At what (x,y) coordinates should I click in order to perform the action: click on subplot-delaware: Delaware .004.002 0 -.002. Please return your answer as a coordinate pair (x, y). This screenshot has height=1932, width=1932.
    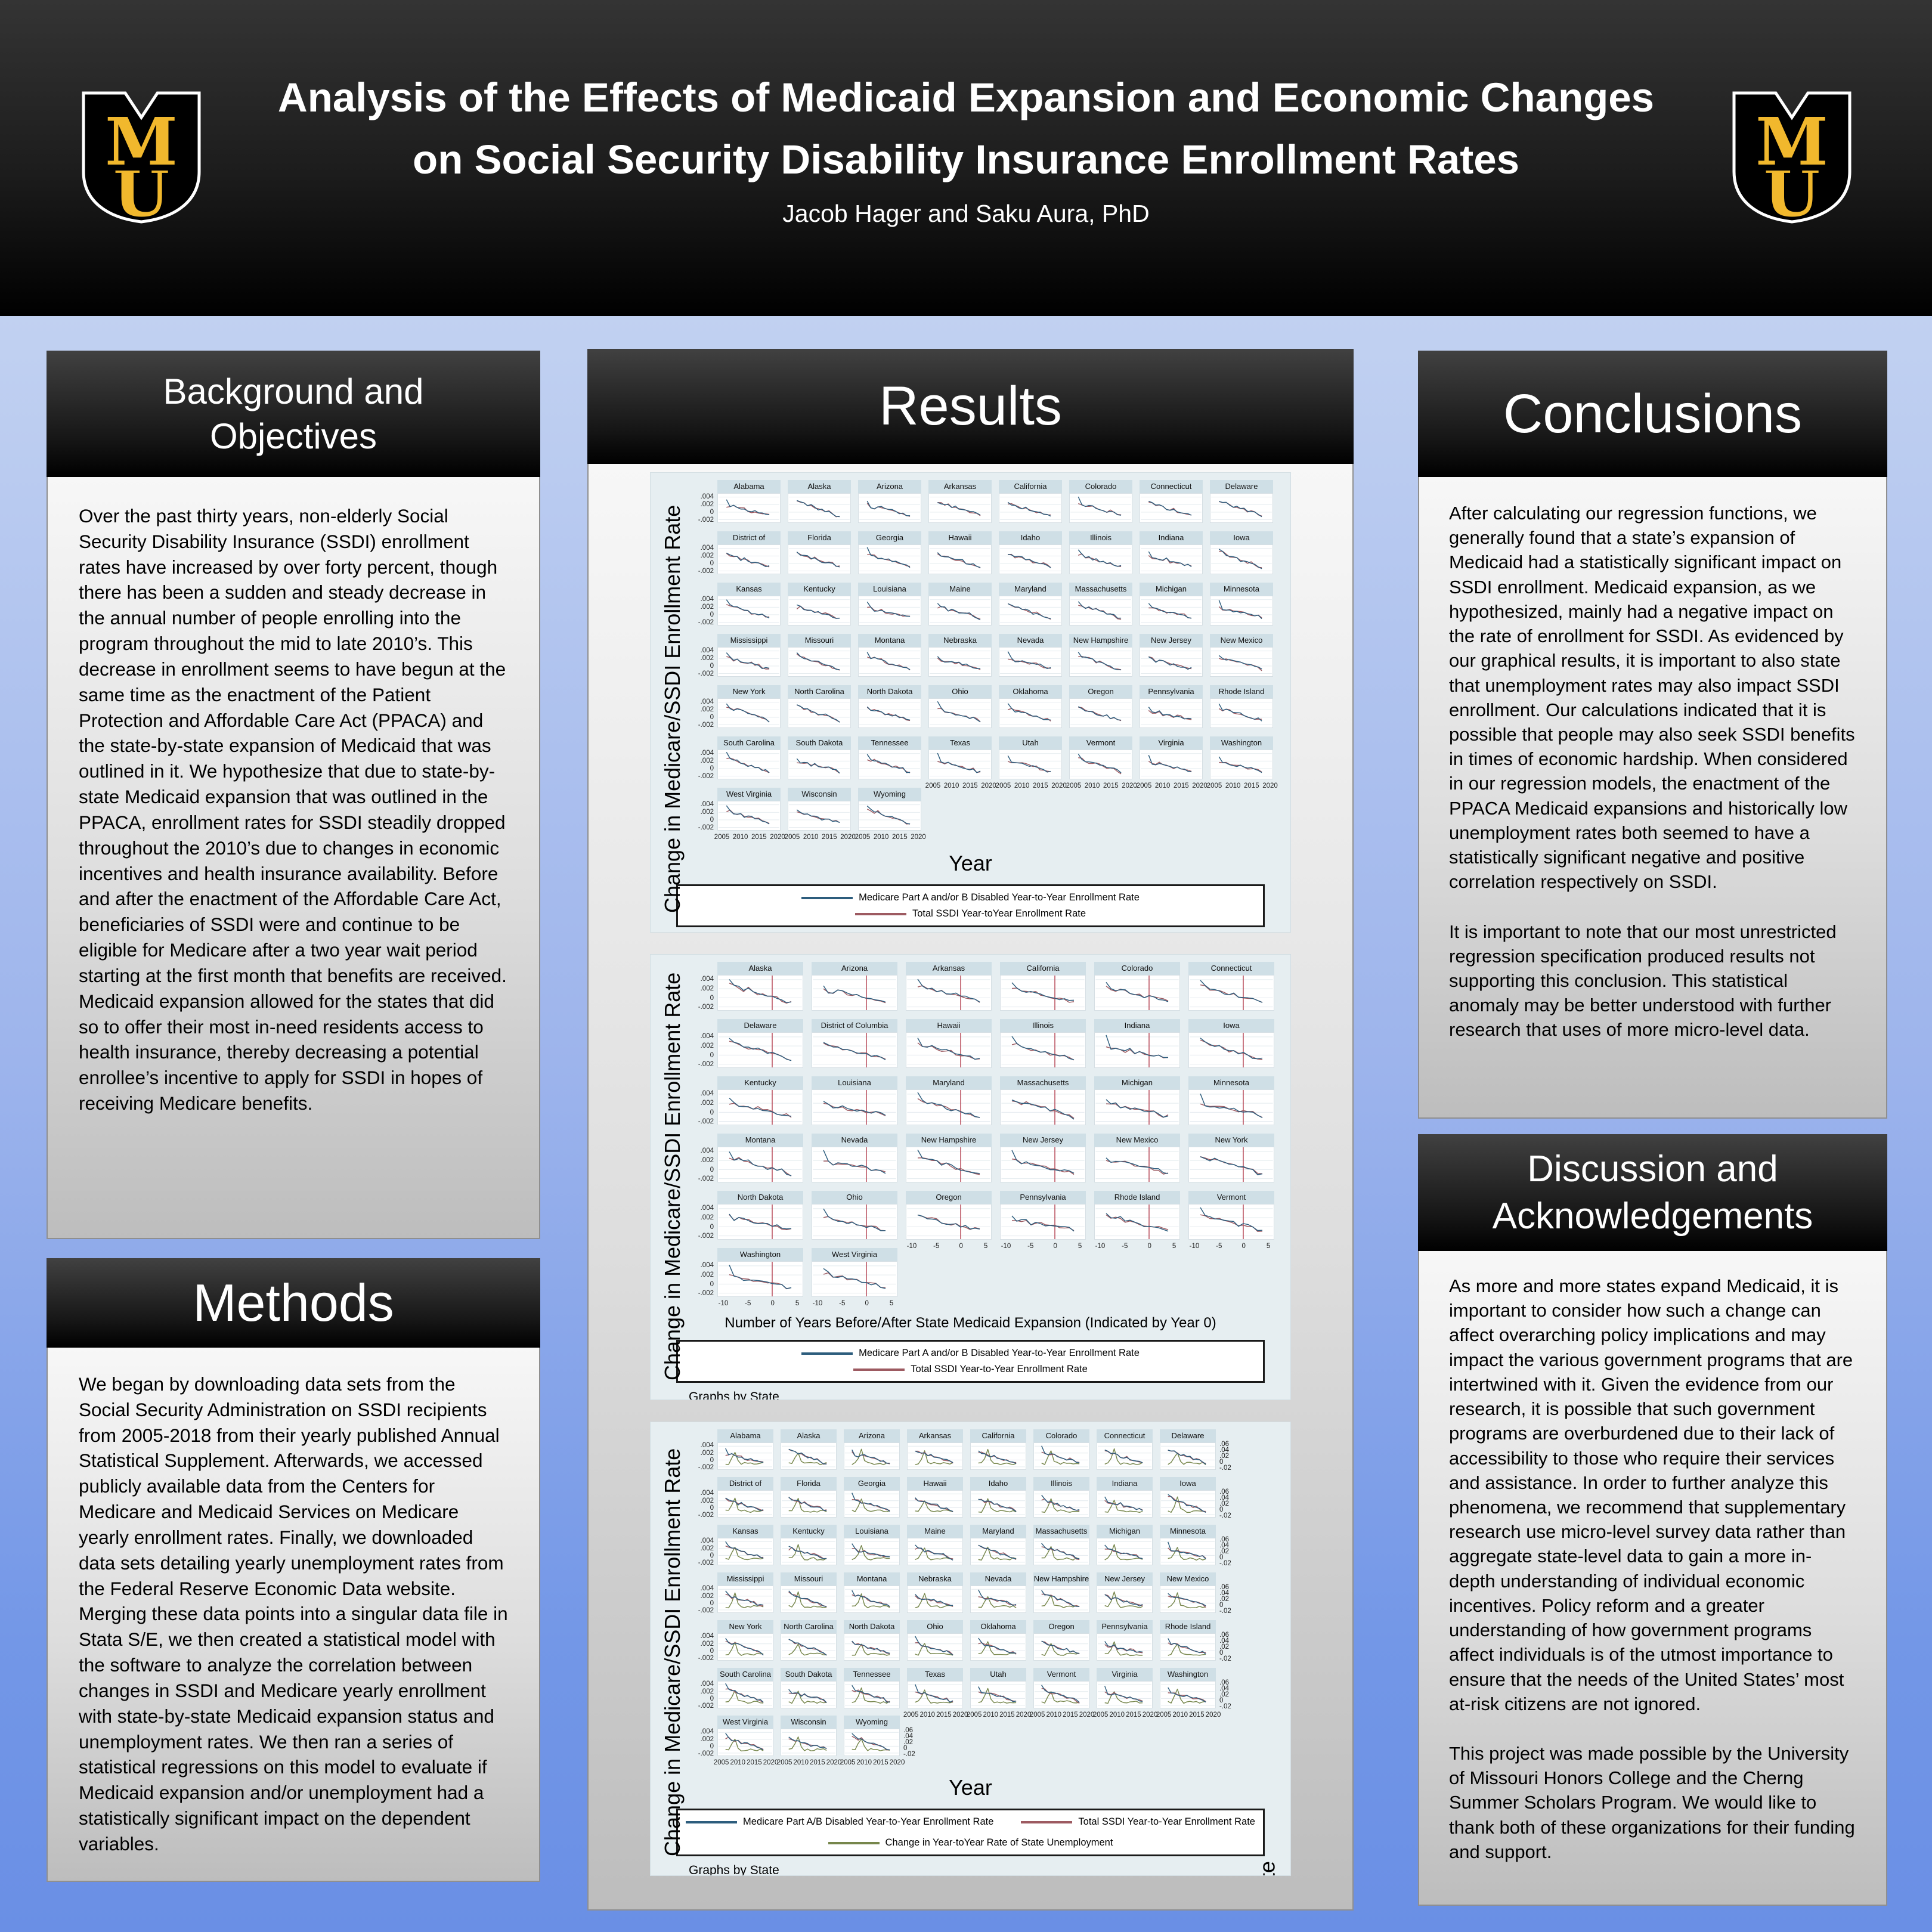
    Looking at the image, I should click on (751, 1043).